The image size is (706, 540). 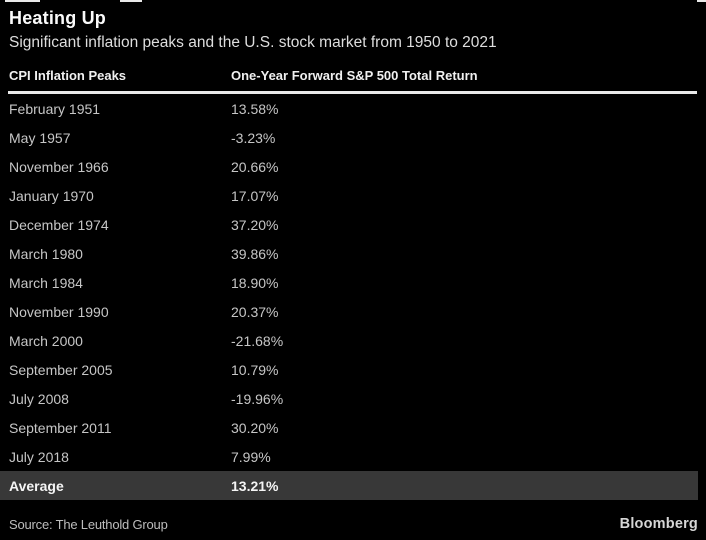 What do you see at coordinates (353, 108) in the screenshot?
I see `table-row: February 1951 13.58%` at bounding box center [353, 108].